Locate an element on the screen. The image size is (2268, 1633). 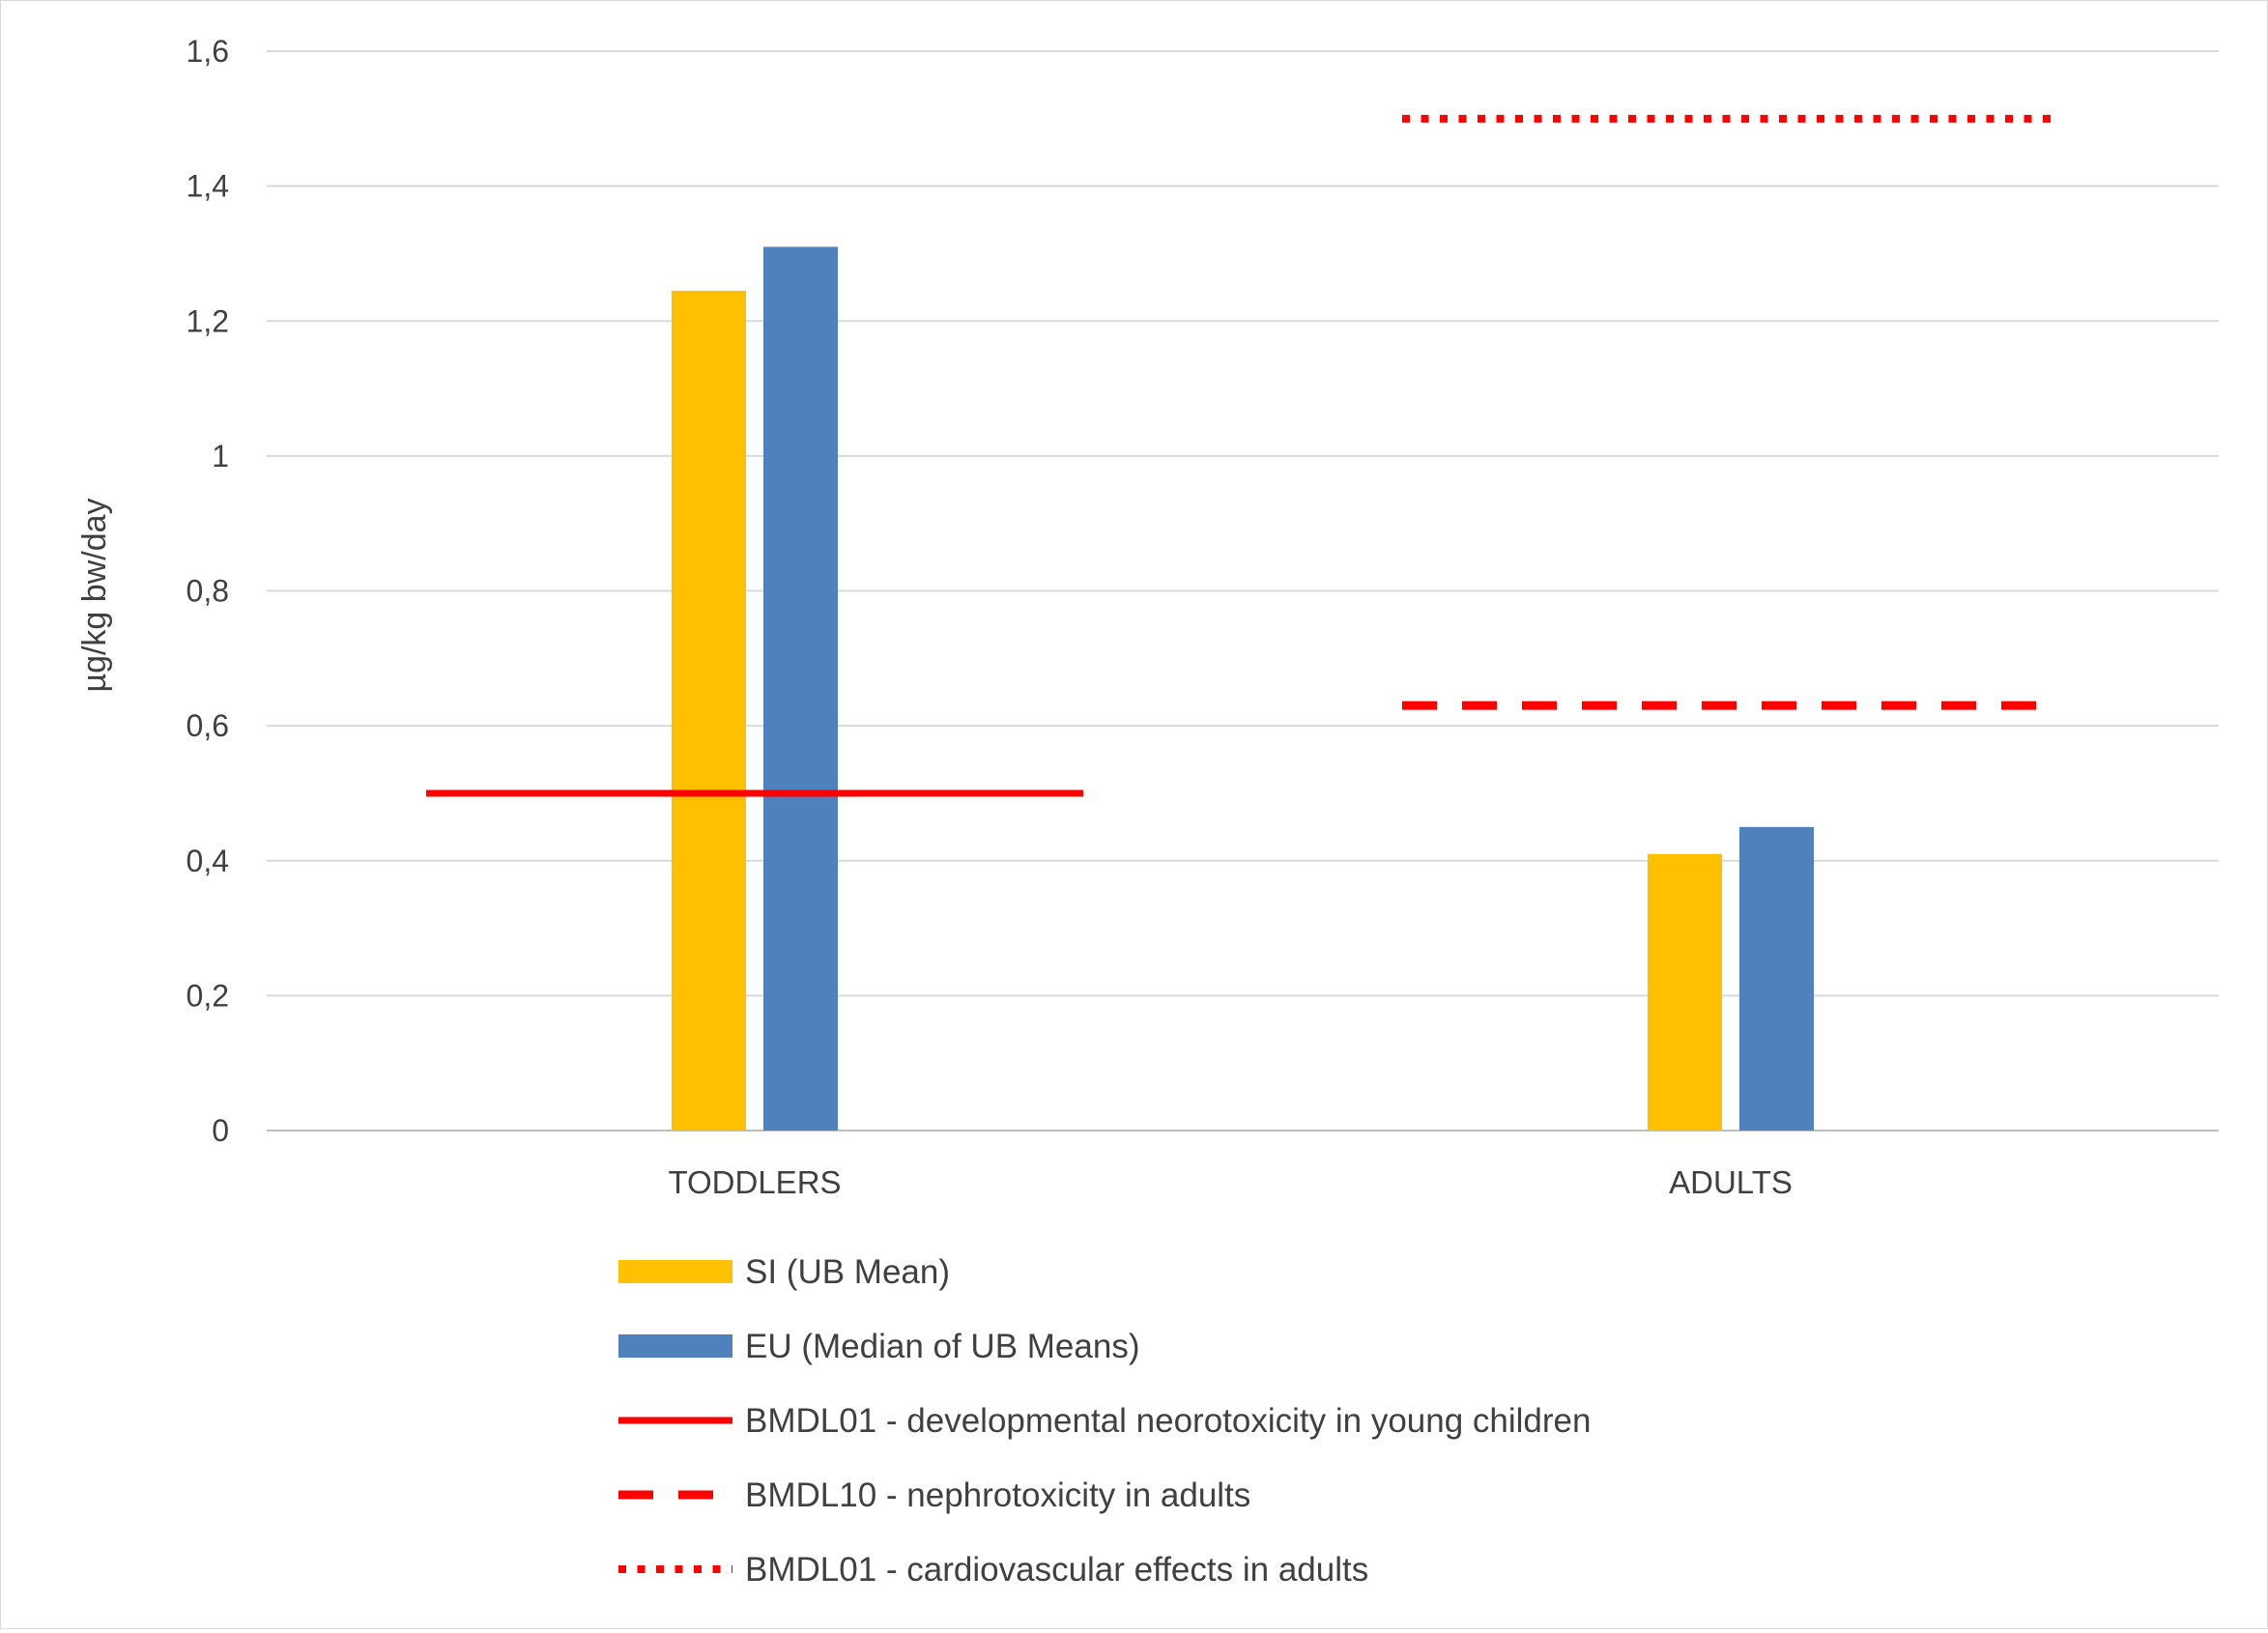
y-tick-label: 1,2 is located at coordinates (208, 320).